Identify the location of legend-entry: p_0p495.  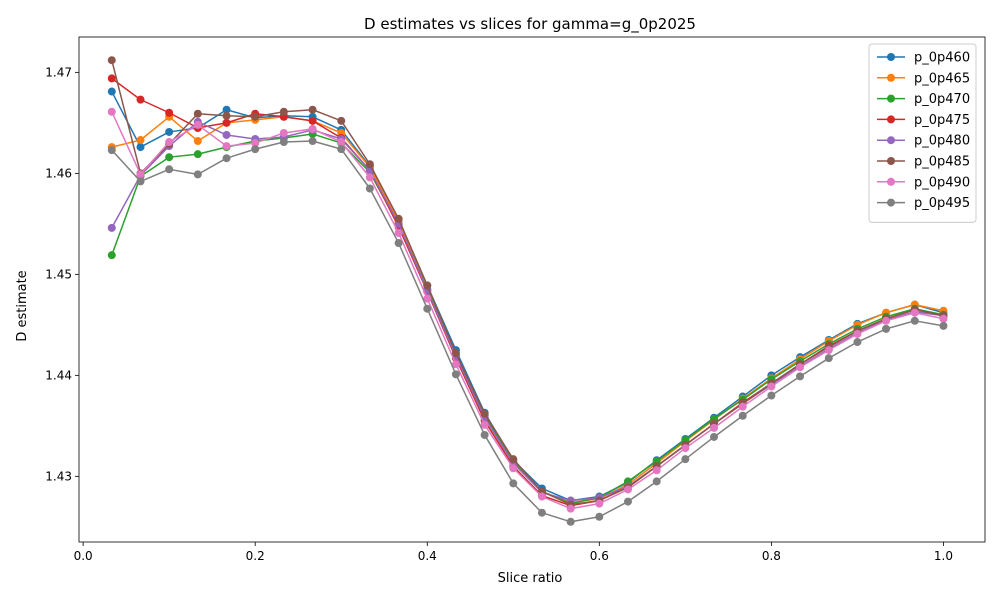
(923, 203).